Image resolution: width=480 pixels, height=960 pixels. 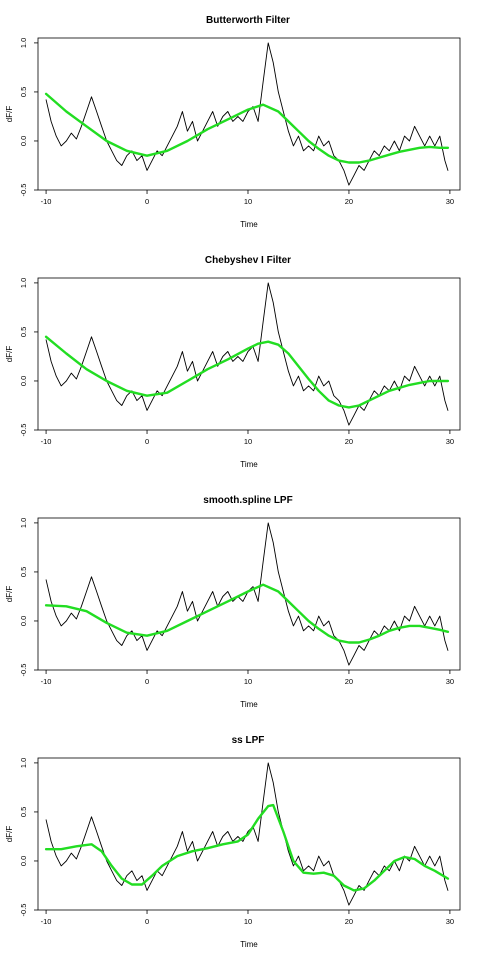 I want to click on chart-title: smooth.spline LPF, so click(x=247, y=500).